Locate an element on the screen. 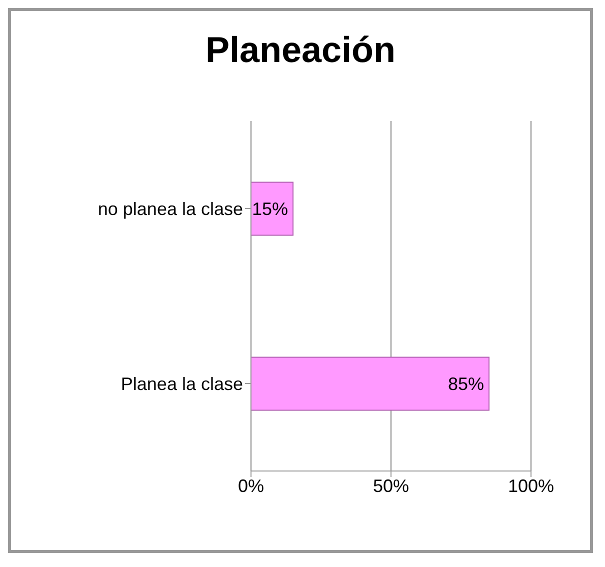  data-label: 85% is located at coordinates (465, 384).